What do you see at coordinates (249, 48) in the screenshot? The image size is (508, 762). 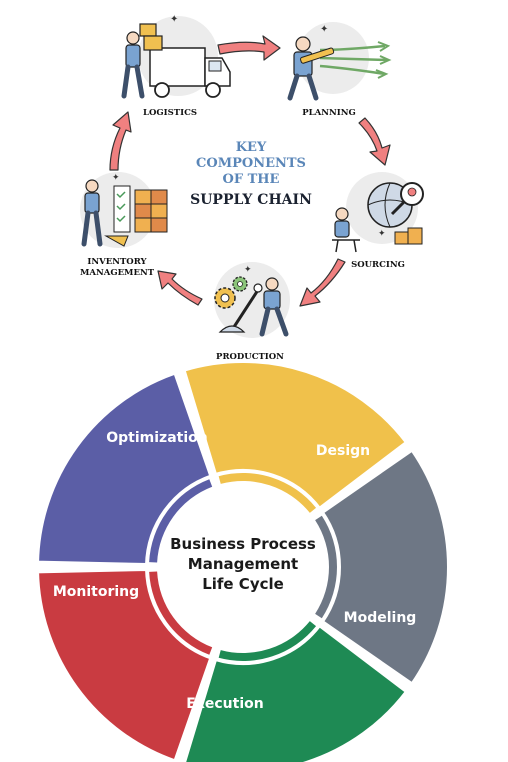 I see `arrow-logistics-to-planning` at bounding box center [249, 48].